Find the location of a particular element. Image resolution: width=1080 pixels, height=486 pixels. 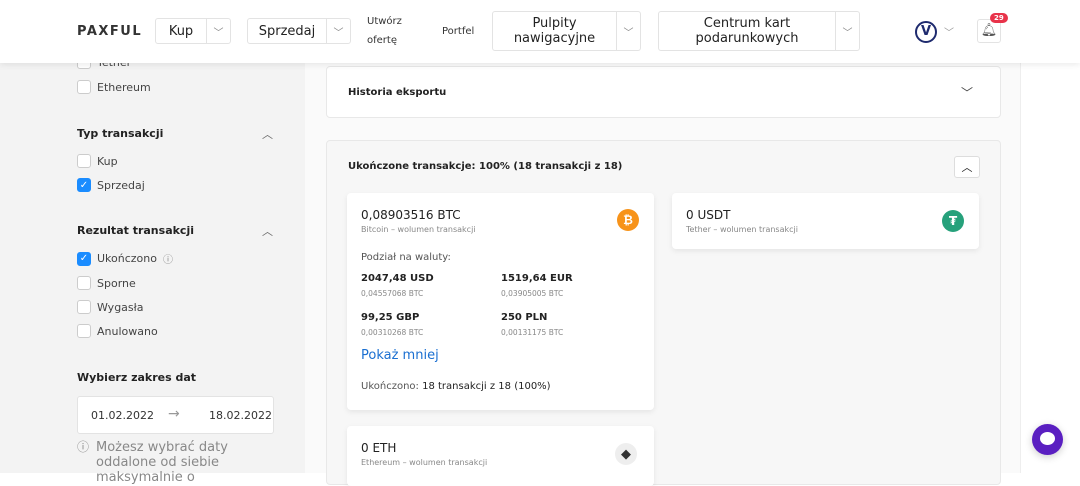

checkbox-completed: ✓ Ukończono ⓘ is located at coordinates (125, 258).